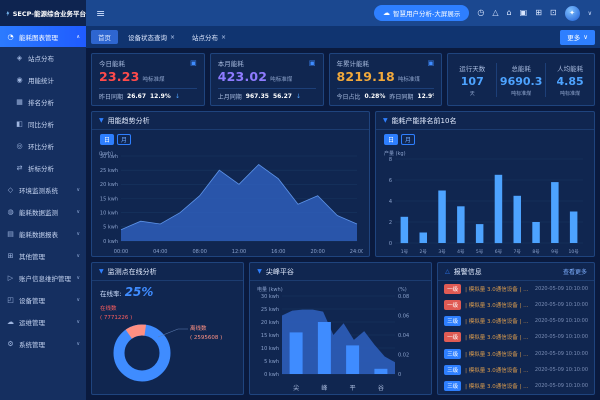 This screenshot has width=600, height=400. What do you see at coordinates (209, 37) in the screenshot?
I see `tab-2: 站点分布 ×` at bounding box center [209, 37].